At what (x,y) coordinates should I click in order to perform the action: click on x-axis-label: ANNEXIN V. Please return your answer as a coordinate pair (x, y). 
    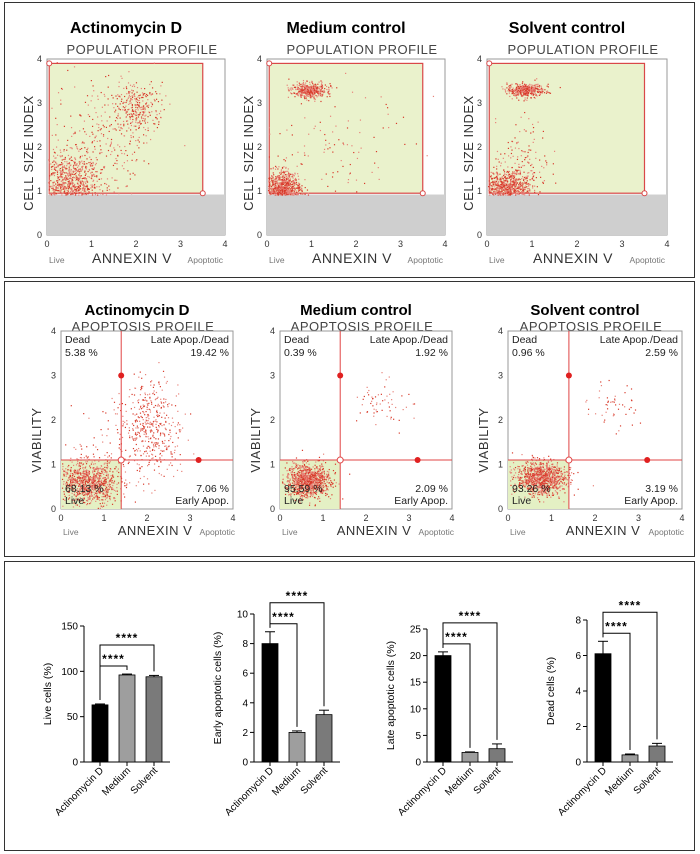
    Looking at the image, I should click on (155, 530).